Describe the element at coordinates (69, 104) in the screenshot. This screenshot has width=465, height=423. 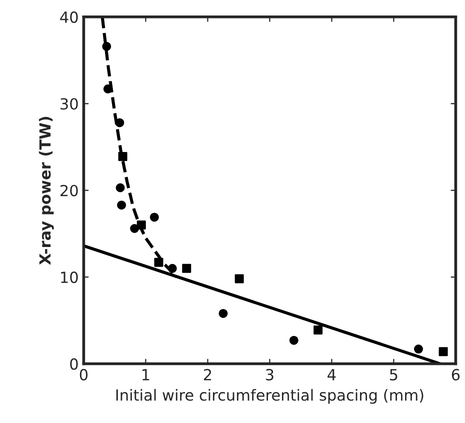
I see `y-tick-label: 30` at that location.